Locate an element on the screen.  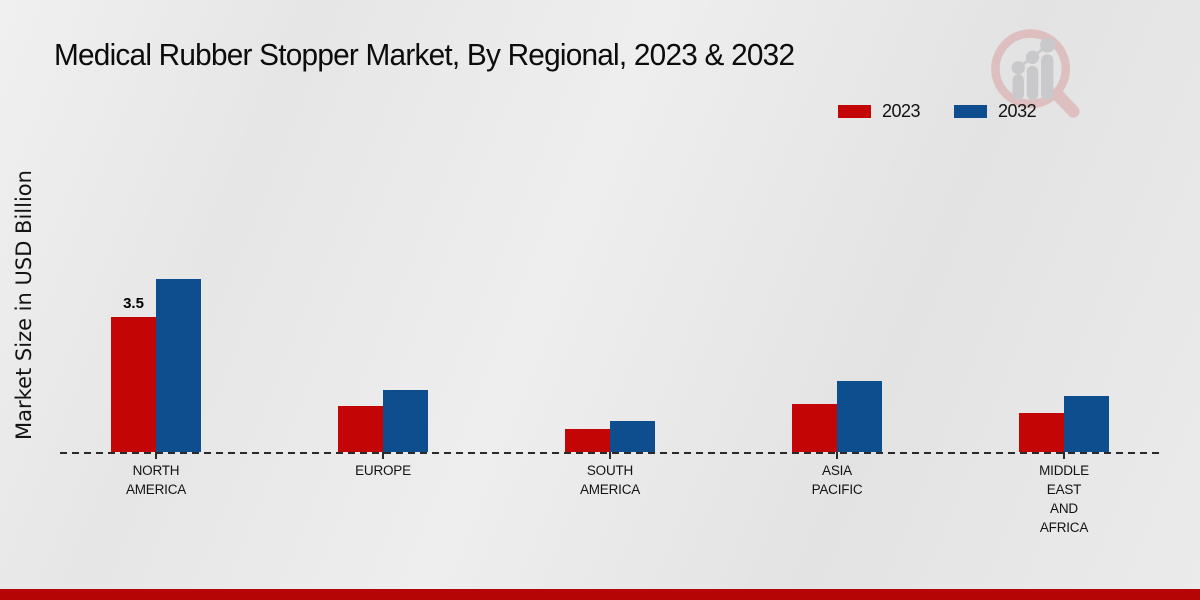
x-axis-tick-south-america is located at coordinates (610, 455).